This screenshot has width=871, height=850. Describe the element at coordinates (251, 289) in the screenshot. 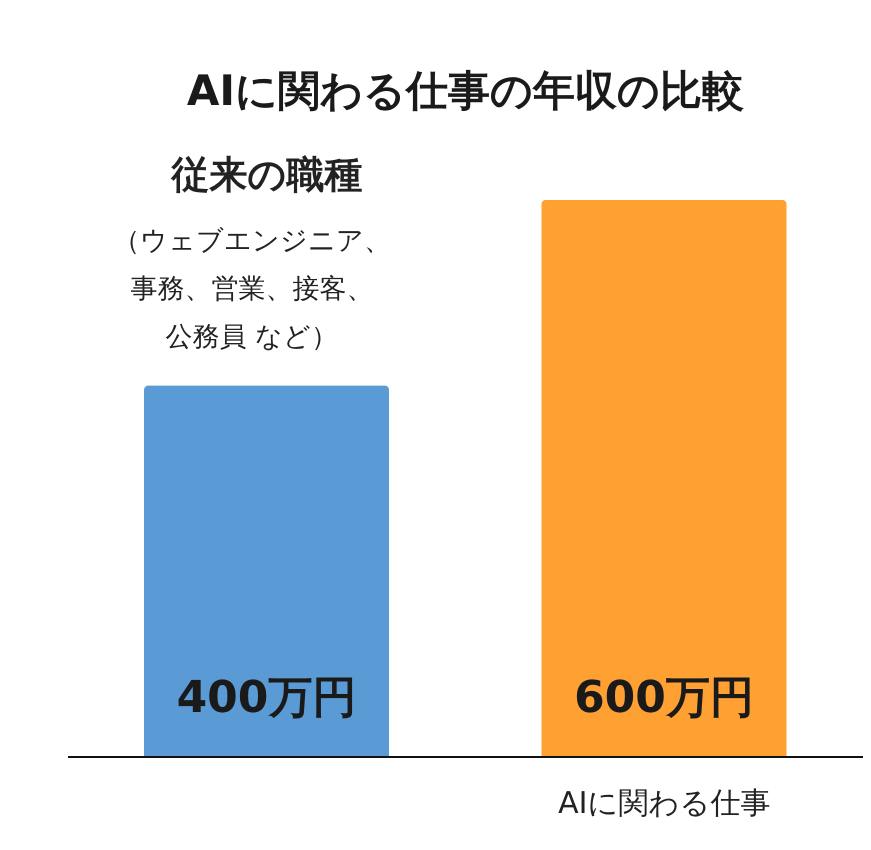

I see `annotation: （ウェブエンジニア、事務、営業、接客、公務員 など）` at that location.